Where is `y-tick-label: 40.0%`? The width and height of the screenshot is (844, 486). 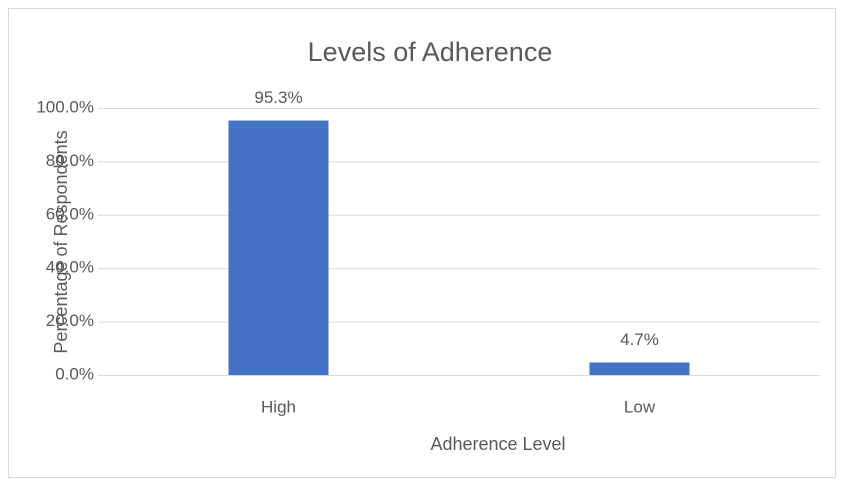 y-tick-label: 40.0% is located at coordinates (70, 267).